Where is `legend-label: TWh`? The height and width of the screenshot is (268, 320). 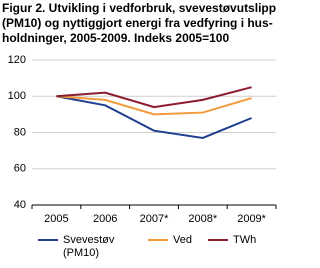 legend-label: TWh is located at coordinates (244, 240).